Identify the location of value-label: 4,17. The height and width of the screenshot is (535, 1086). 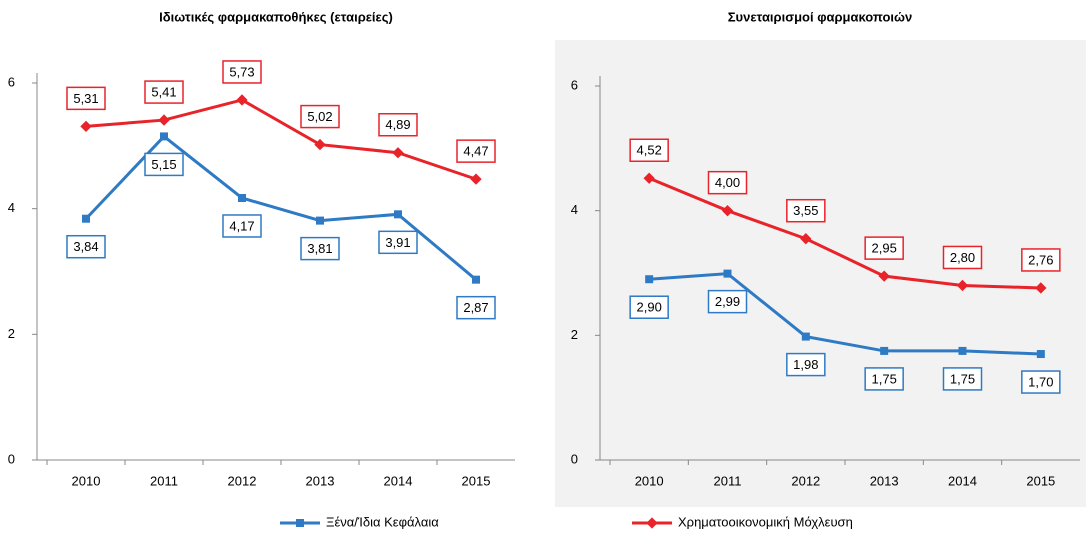
(241, 225).